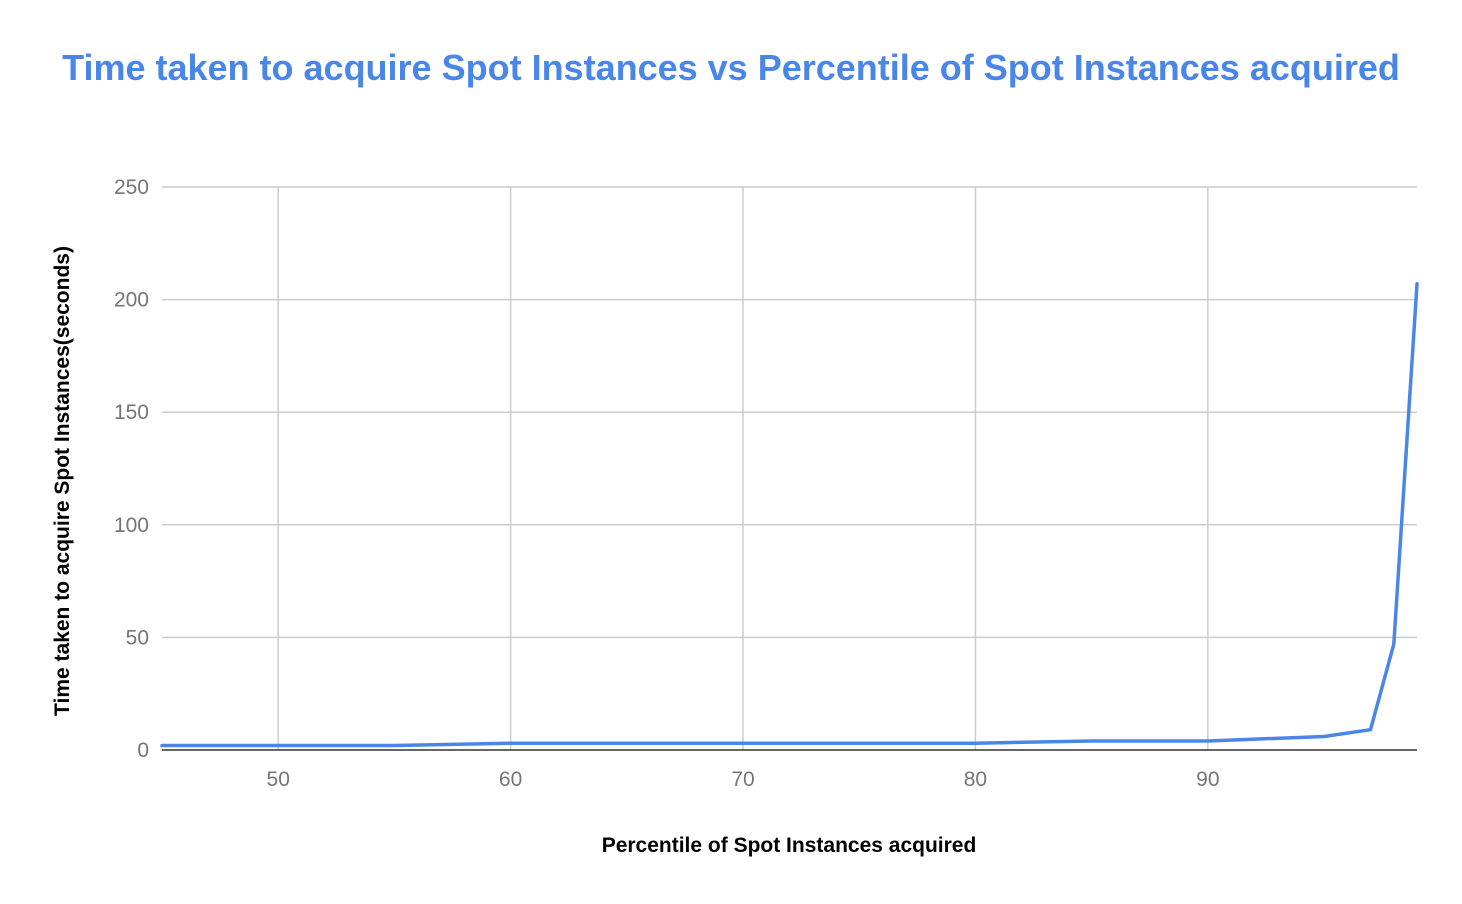 This screenshot has width=1462, height=904. I want to click on x-tick-label: 90, so click(1207, 779).